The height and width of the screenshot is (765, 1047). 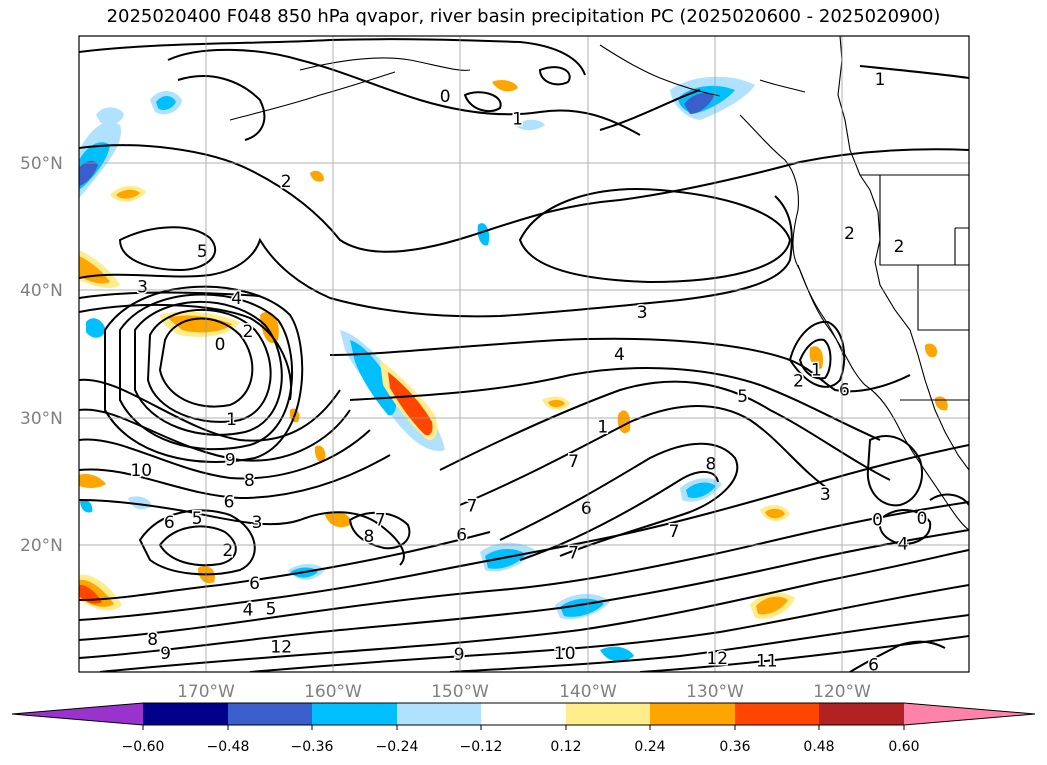 I want to click on lon-label-120w: 120°W, so click(x=842, y=692).